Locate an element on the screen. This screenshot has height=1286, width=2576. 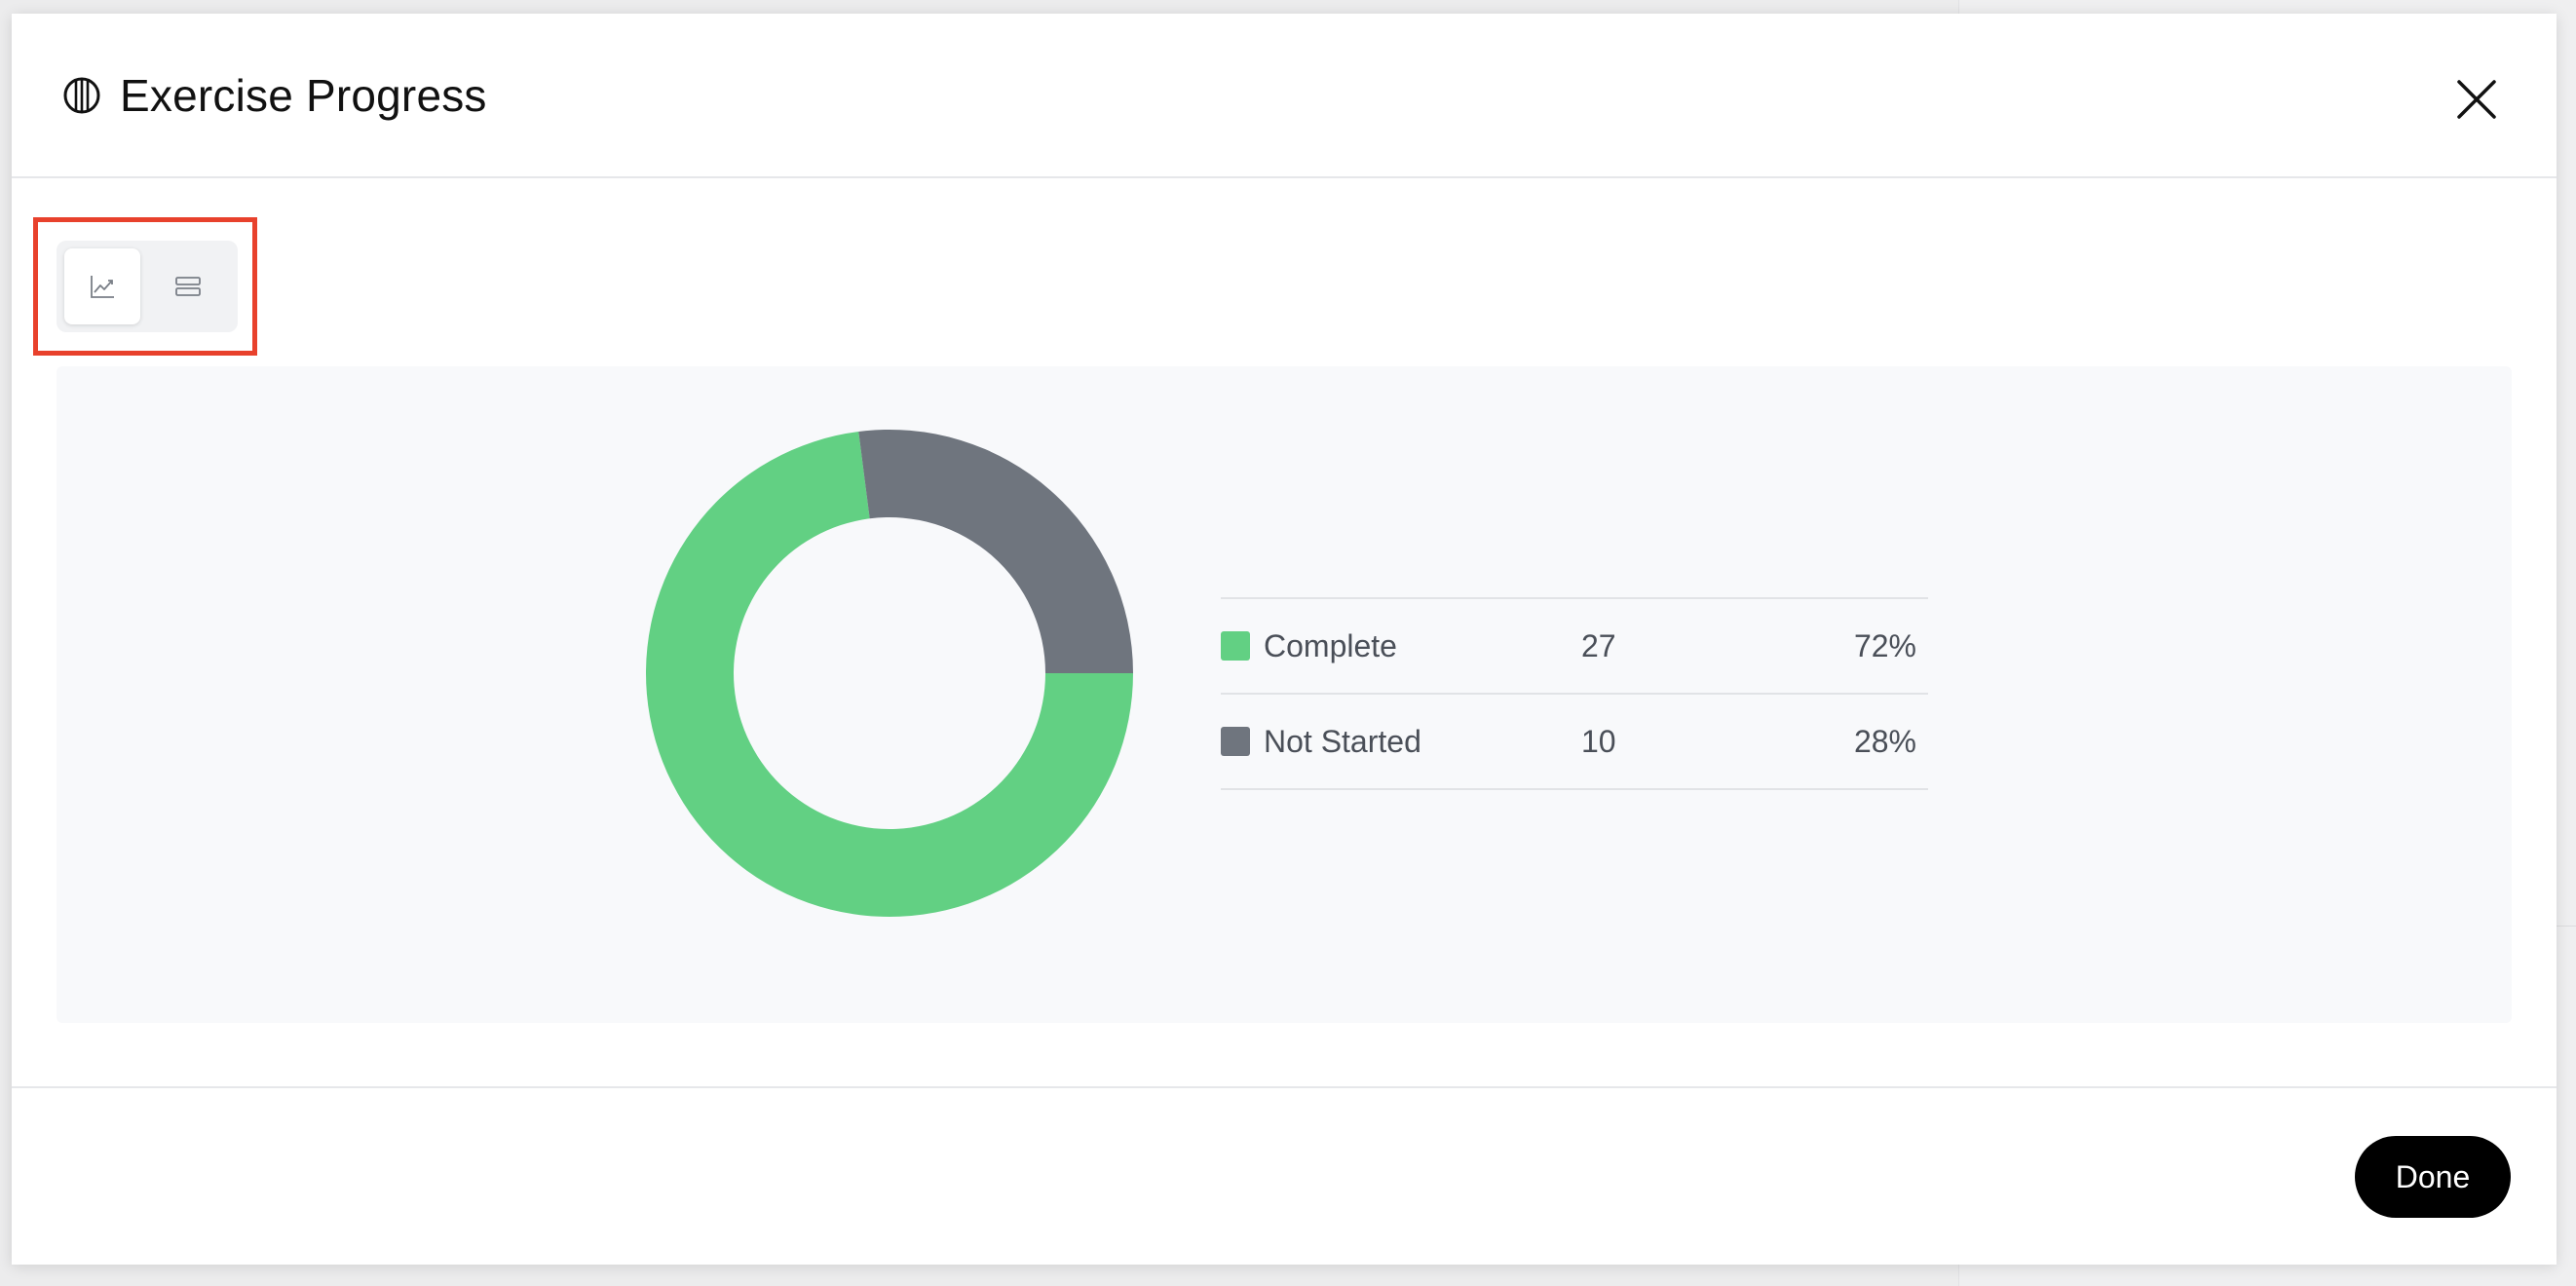
legend-label: Not Started is located at coordinates (1342, 741).